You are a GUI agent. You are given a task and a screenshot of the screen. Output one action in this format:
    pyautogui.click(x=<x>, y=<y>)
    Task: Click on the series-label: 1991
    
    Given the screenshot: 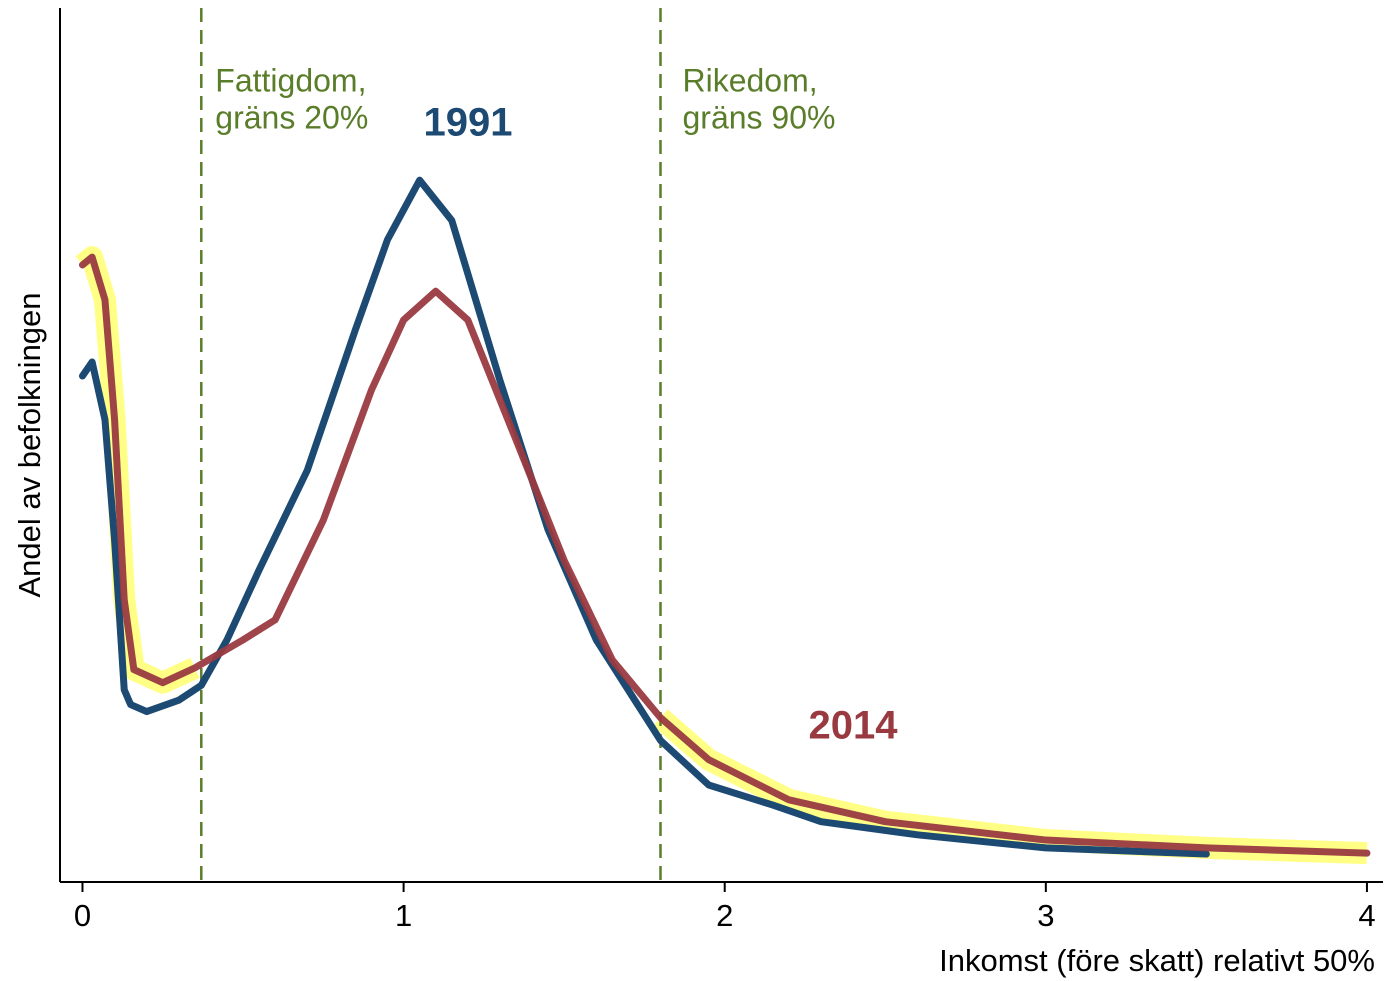 What is the action you would take?
    pyautogui.click(x=468, y=123)
    